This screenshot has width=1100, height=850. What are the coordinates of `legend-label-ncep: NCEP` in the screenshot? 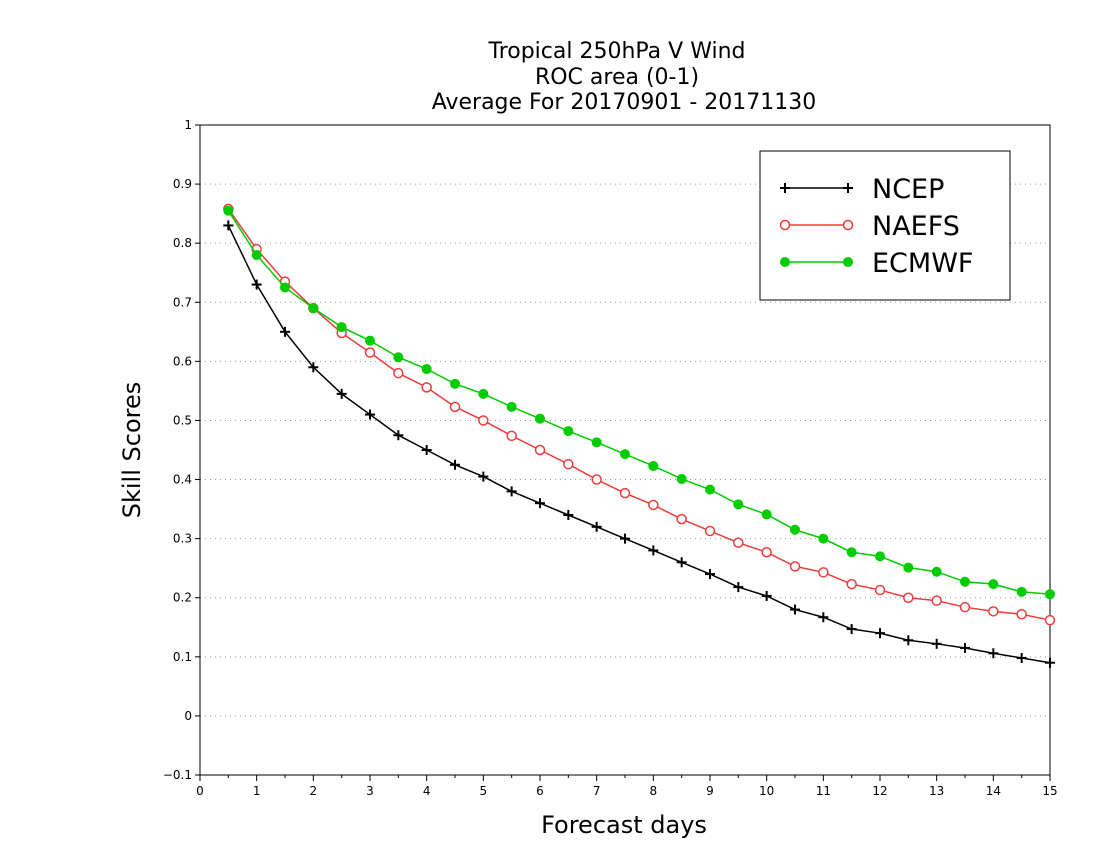 It's located at (908, 189).